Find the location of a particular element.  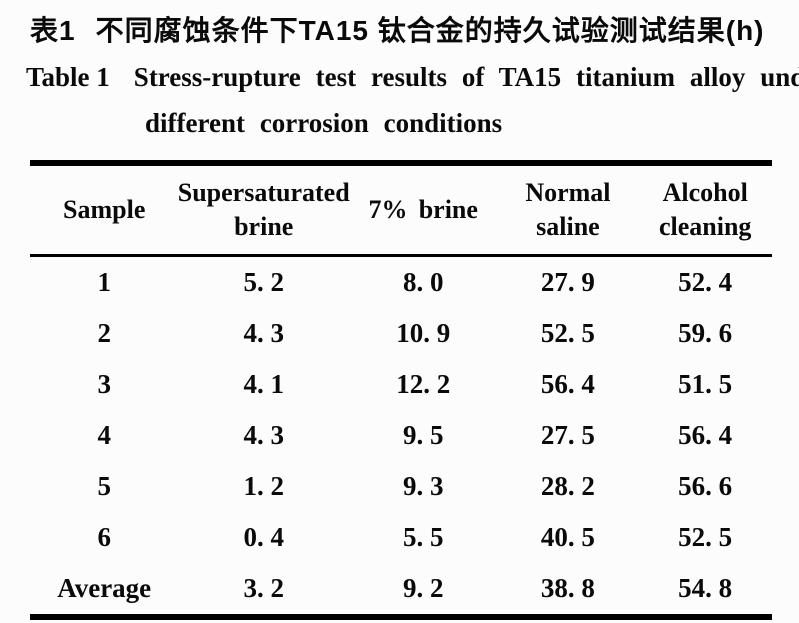

header-7pct-brine: 7% brine is located at coordinates (423, 210).